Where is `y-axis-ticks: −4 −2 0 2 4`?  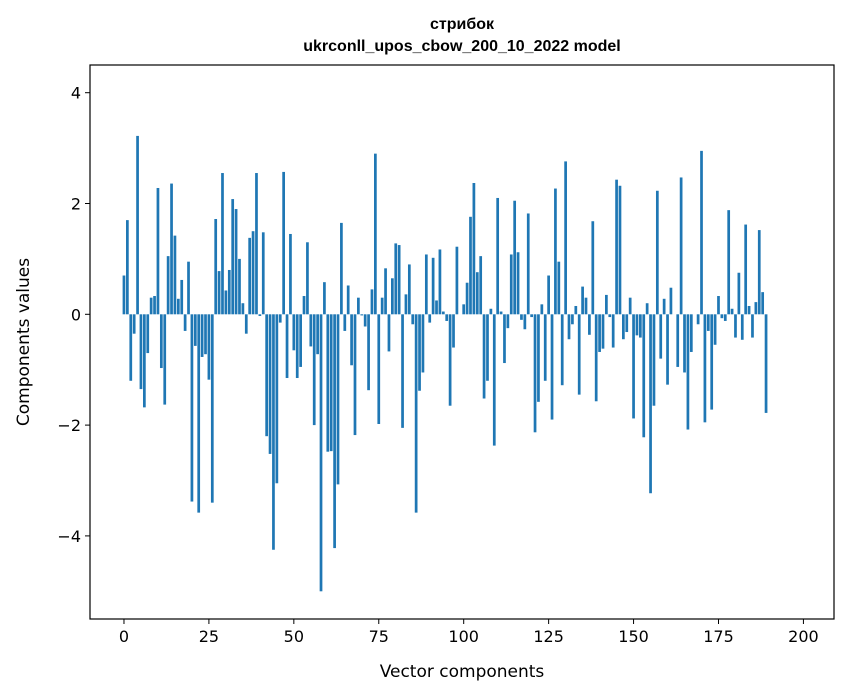 y-axis-ticks: −4 −2 0 2 4 is located at coordinates (73, 315).